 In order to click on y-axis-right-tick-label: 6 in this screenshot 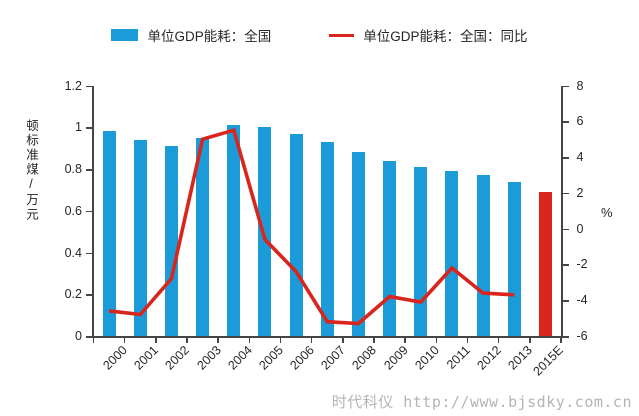, I will do `click(580, 121)`.